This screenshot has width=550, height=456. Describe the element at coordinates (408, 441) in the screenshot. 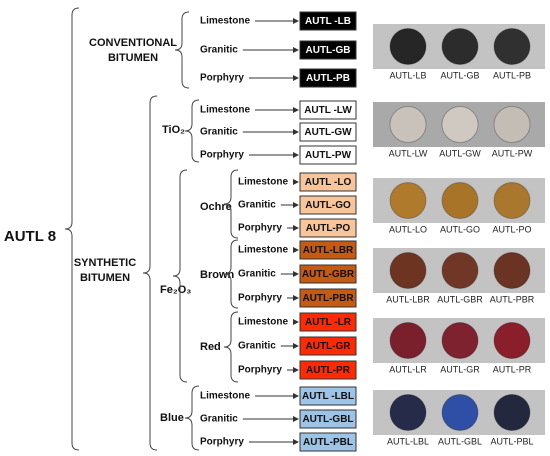

I see `photo-label: AUTL-LBL` at that location.